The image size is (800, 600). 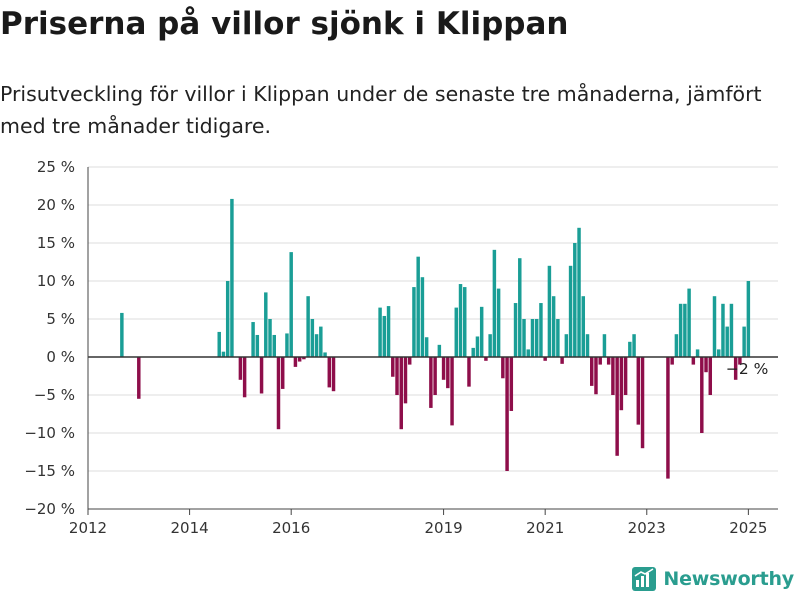 What do you see at coordinates (728, 579) in the screenshot?
I see `brand-name: Newsworthy` at bounding box center [728, 579].